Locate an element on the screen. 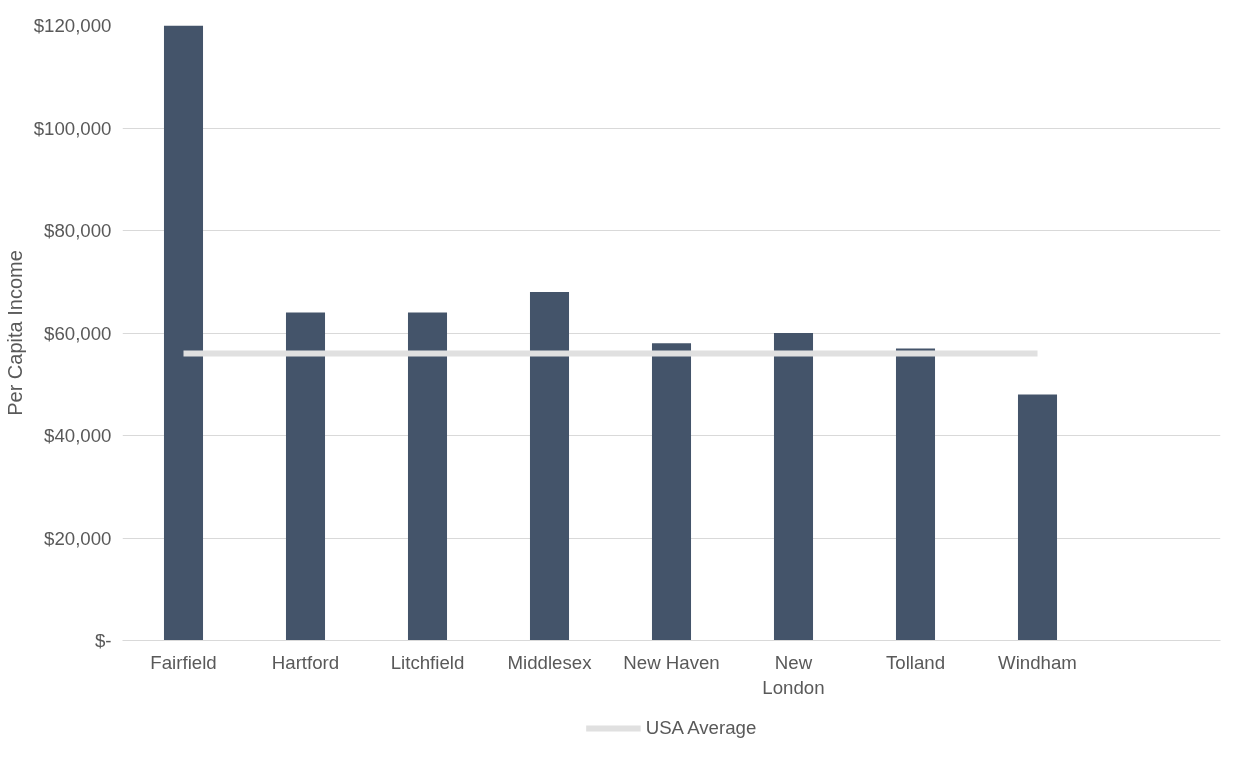  x-tick-label: Litchfield is located at coordinates (427, 662).